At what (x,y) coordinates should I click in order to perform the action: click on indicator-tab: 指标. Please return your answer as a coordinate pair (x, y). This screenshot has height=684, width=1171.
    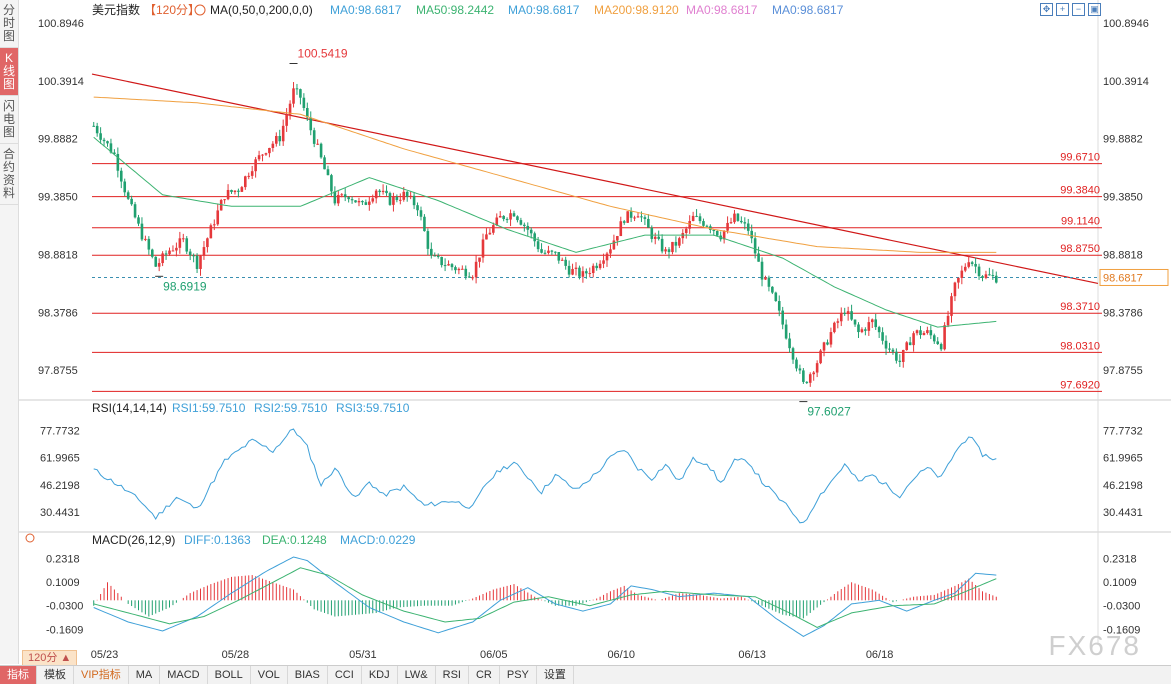
    Looking at the image, I should click on (18, 675).